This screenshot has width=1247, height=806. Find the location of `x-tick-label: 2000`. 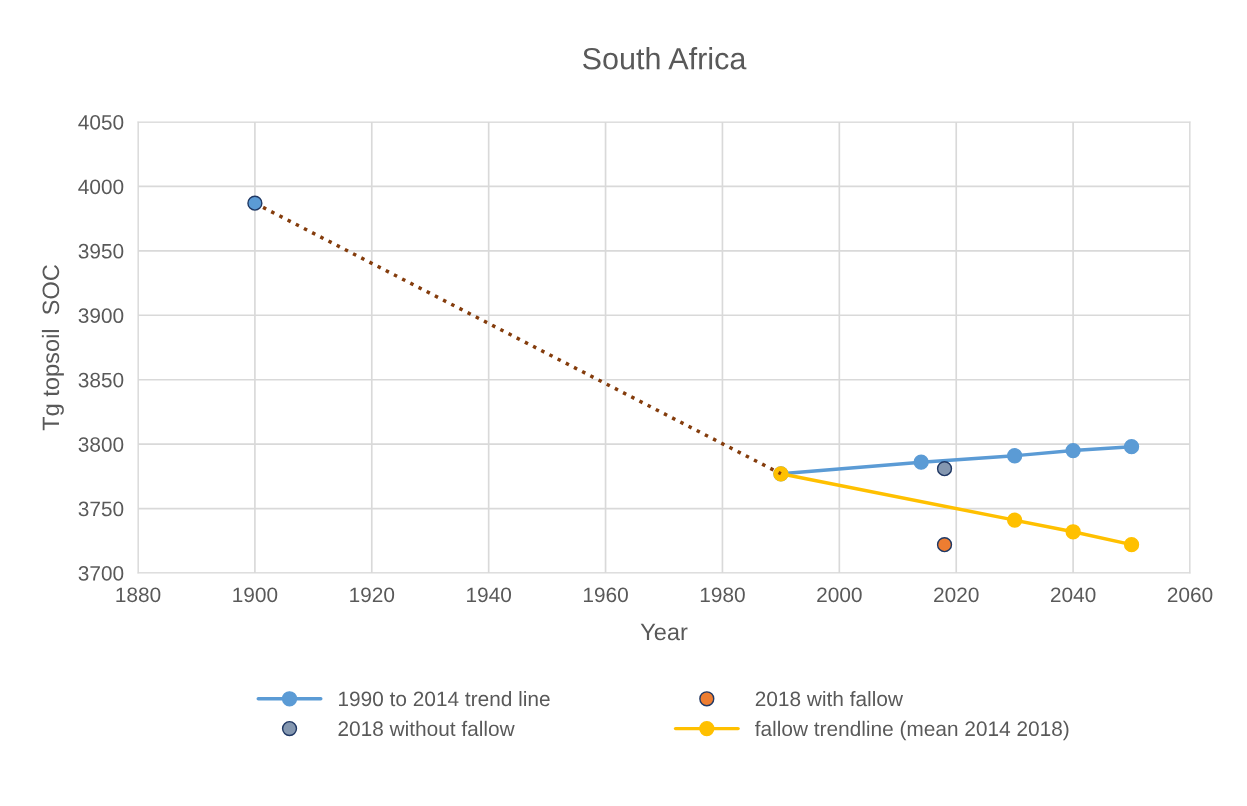

x-tick-label: 2000 is located at coordinates (839, 595).